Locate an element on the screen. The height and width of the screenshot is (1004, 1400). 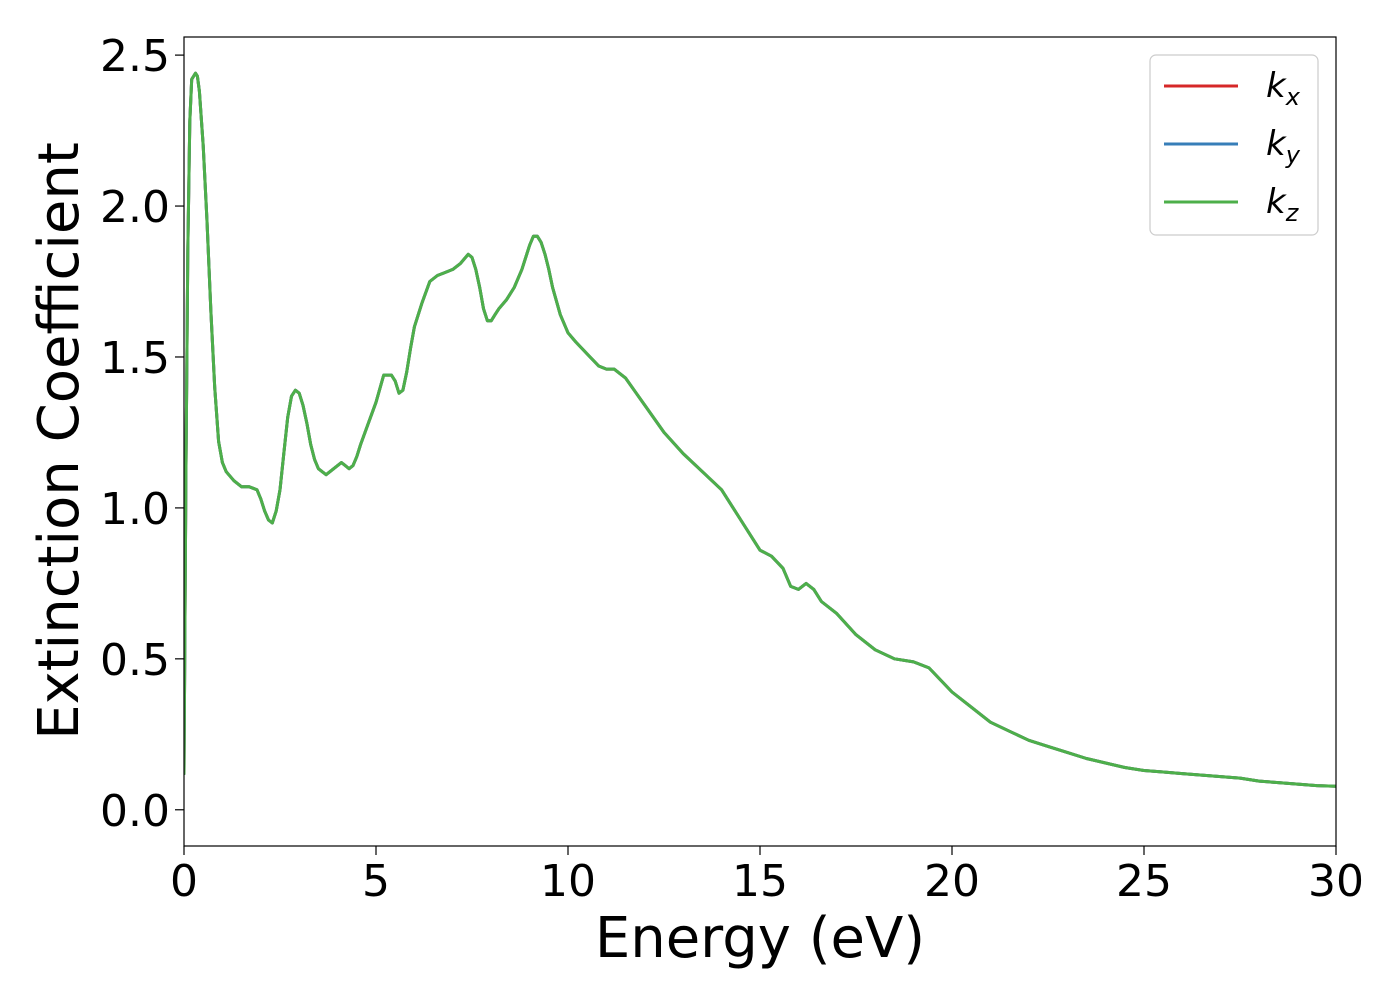
y-tick-label: 1.5 is located at coordinates (135, 358).